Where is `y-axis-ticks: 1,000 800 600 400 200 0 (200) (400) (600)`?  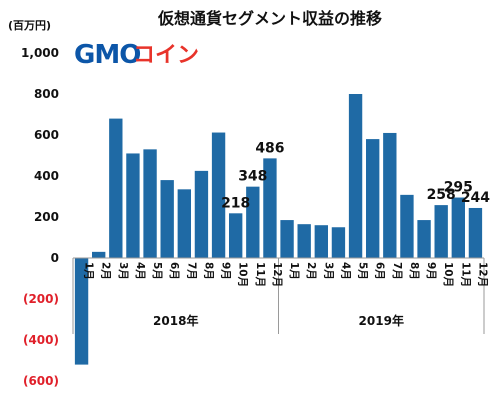 y-axis-ticks: 1,000 800 600 400 200 0 (200) (400) (600) is located at coordinates (40, 217).